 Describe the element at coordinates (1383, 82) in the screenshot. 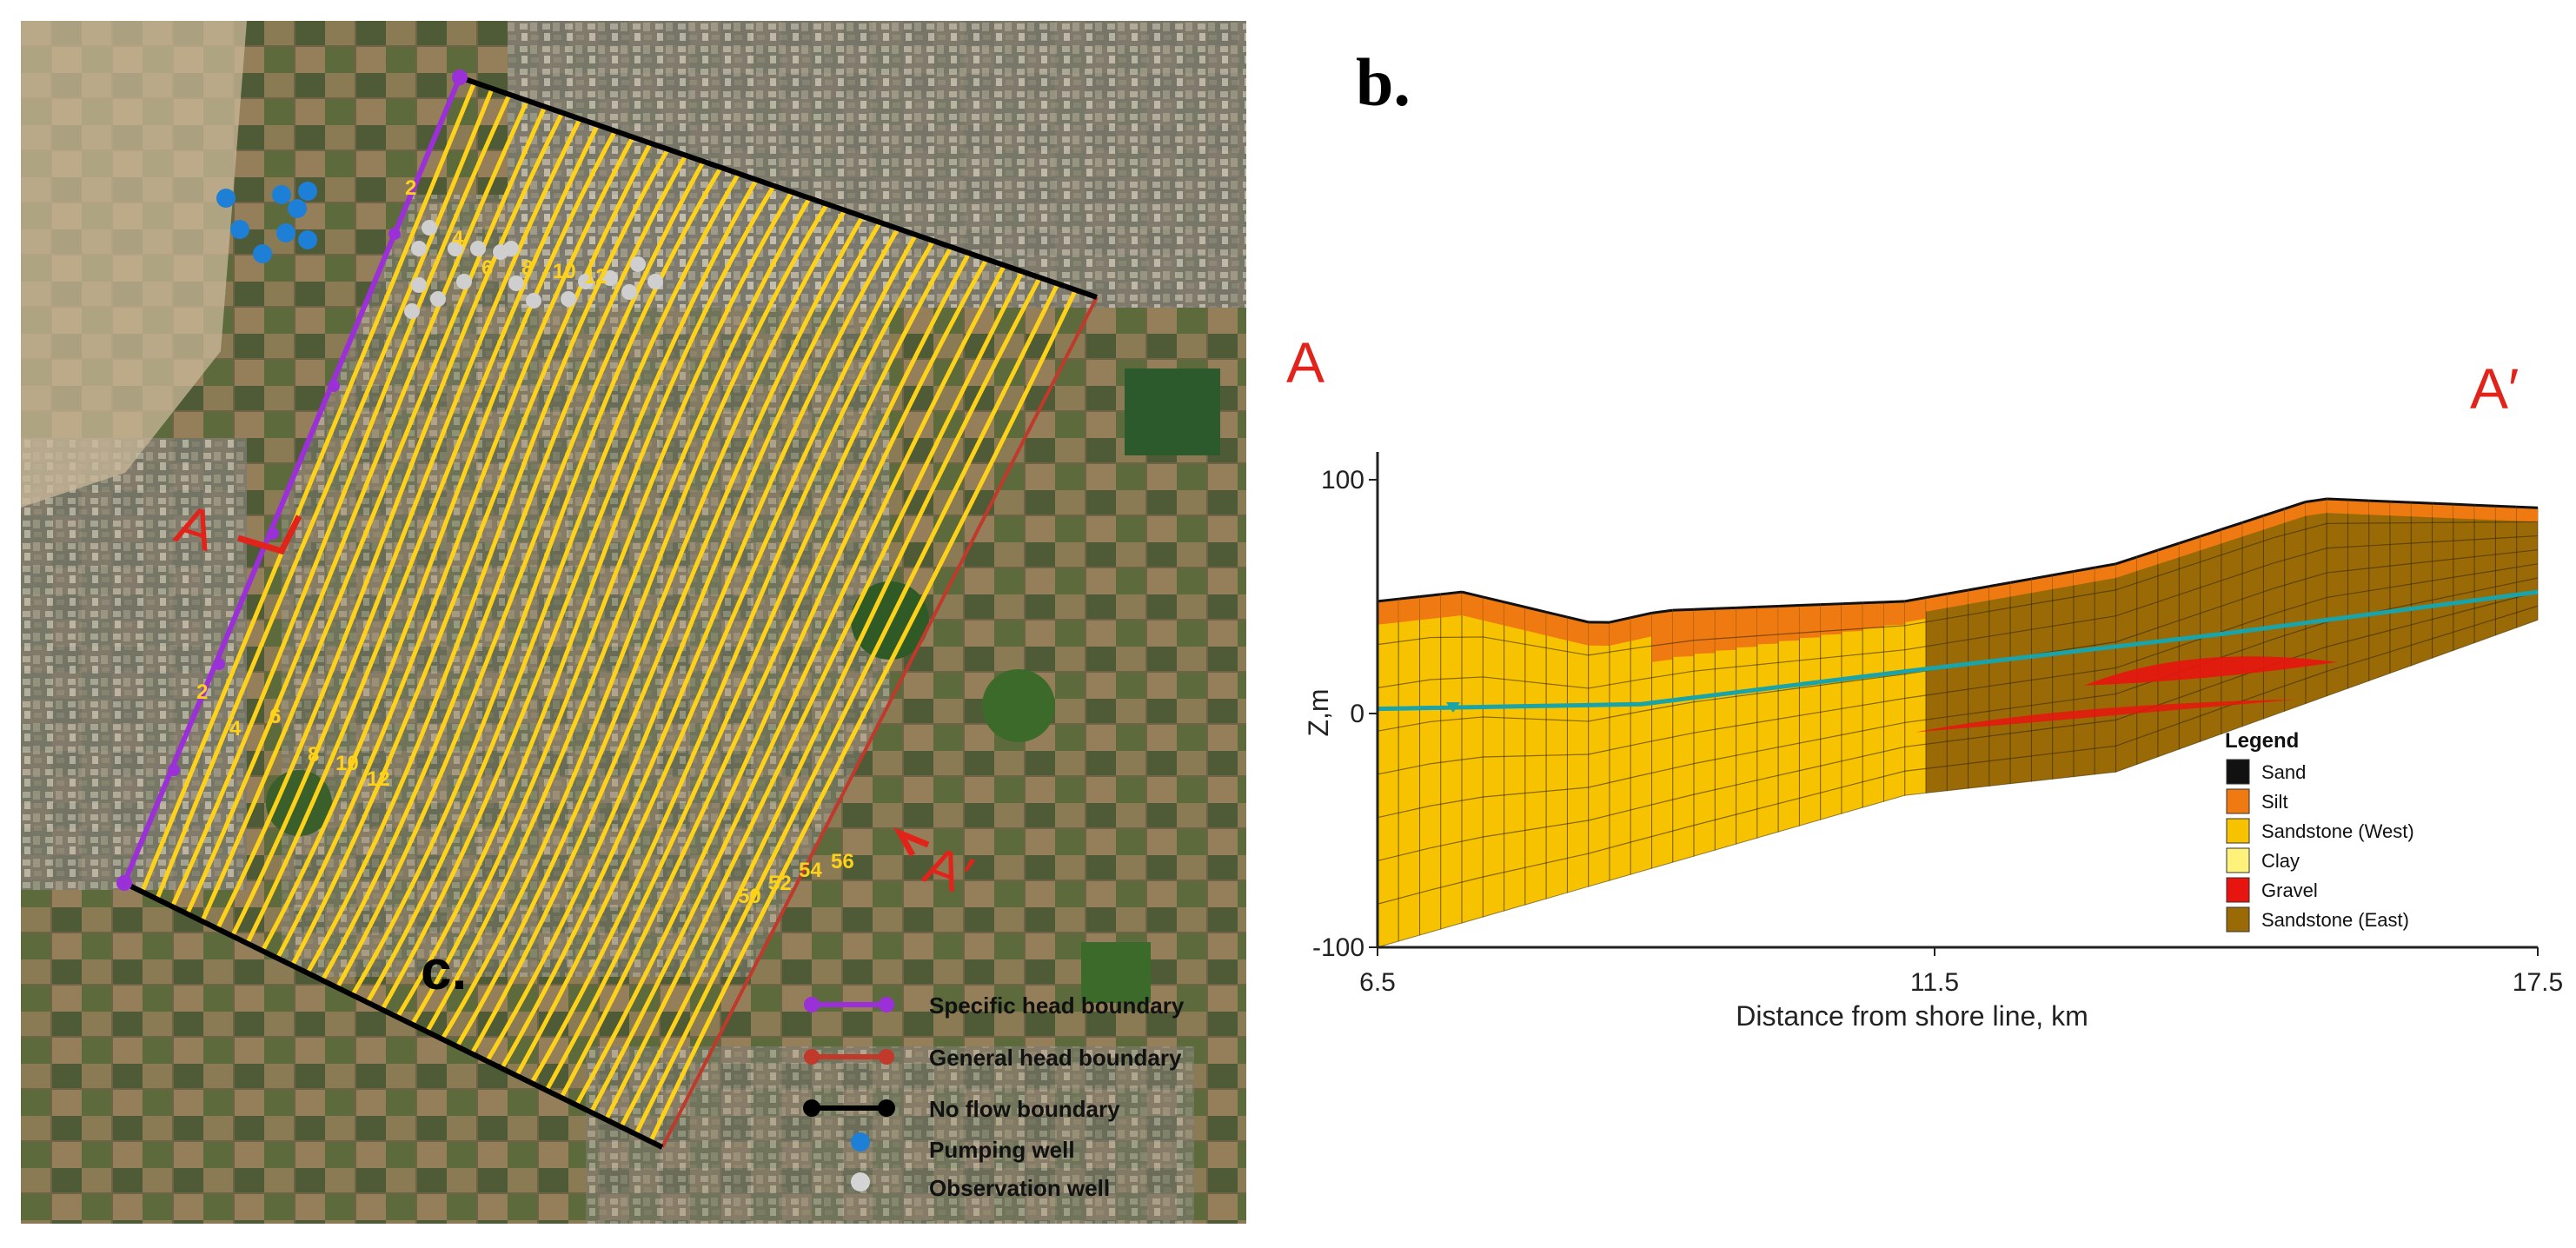

I see `panel-b-label: b.` at that location.